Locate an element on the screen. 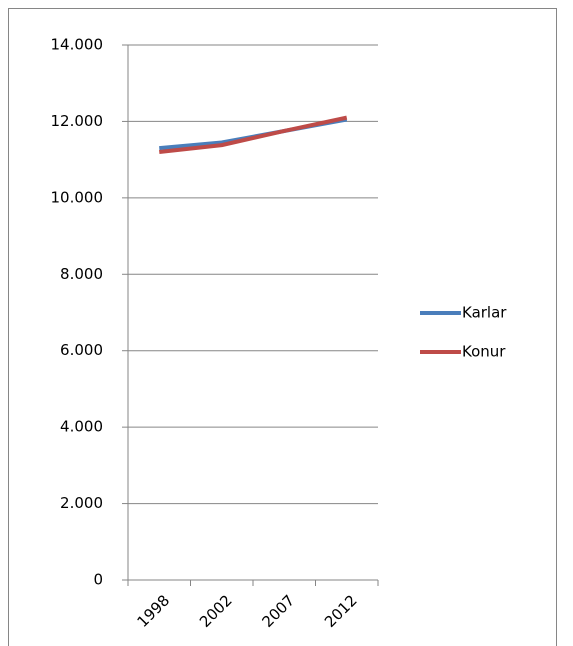  y-tick-label: 14.000 is located at coordinates (77, 45).